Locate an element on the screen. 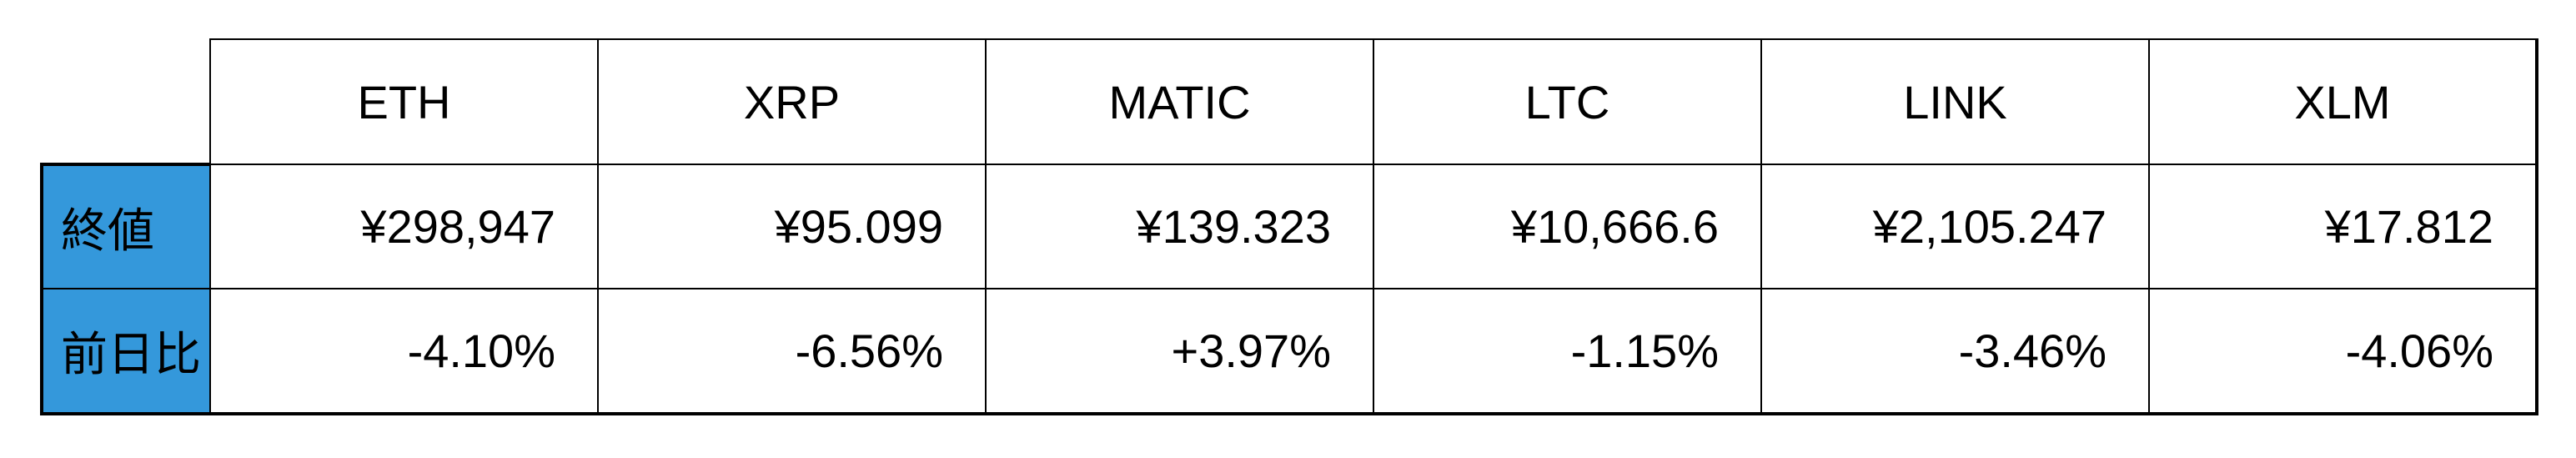 This screenshot has width=2576, height=458. col-header-matic: MATIC is located at coordinates (1179, 102).